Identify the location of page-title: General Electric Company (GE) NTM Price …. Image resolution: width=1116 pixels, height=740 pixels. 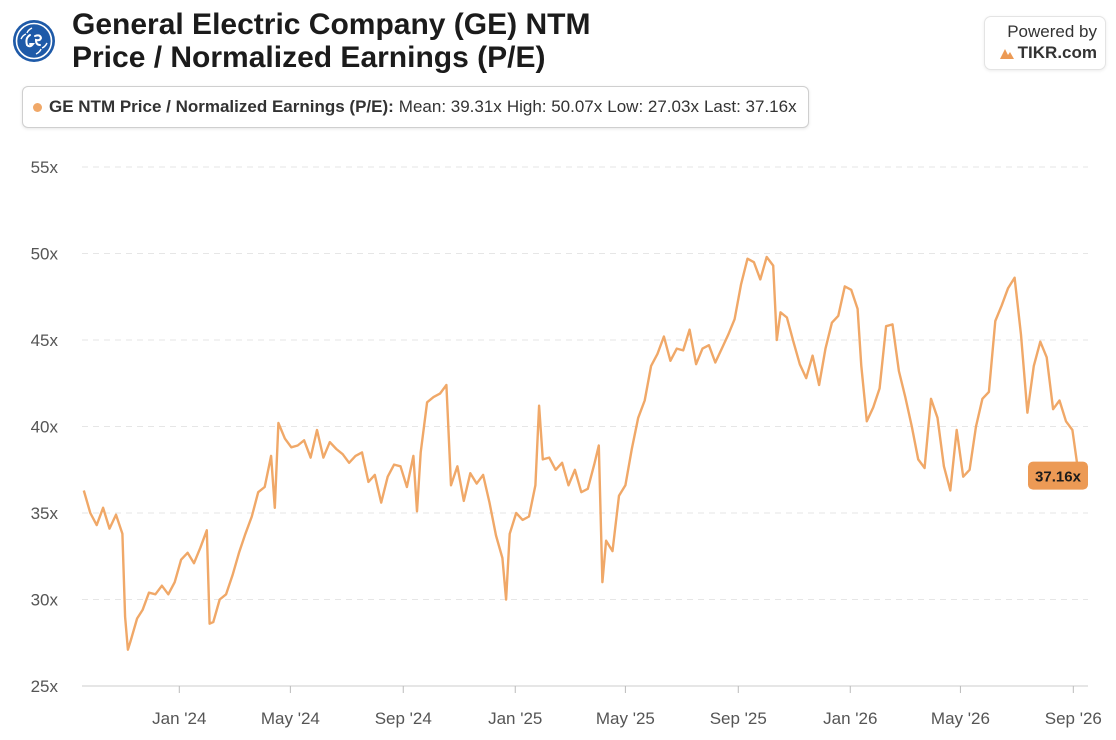
(331, 41).